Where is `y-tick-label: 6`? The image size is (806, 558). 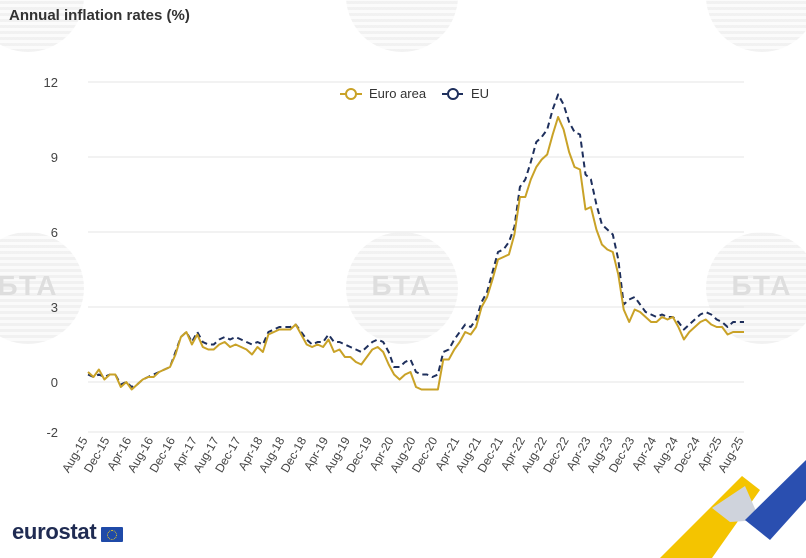 y-tick-label: 6 is located at coordinates (54, 232).